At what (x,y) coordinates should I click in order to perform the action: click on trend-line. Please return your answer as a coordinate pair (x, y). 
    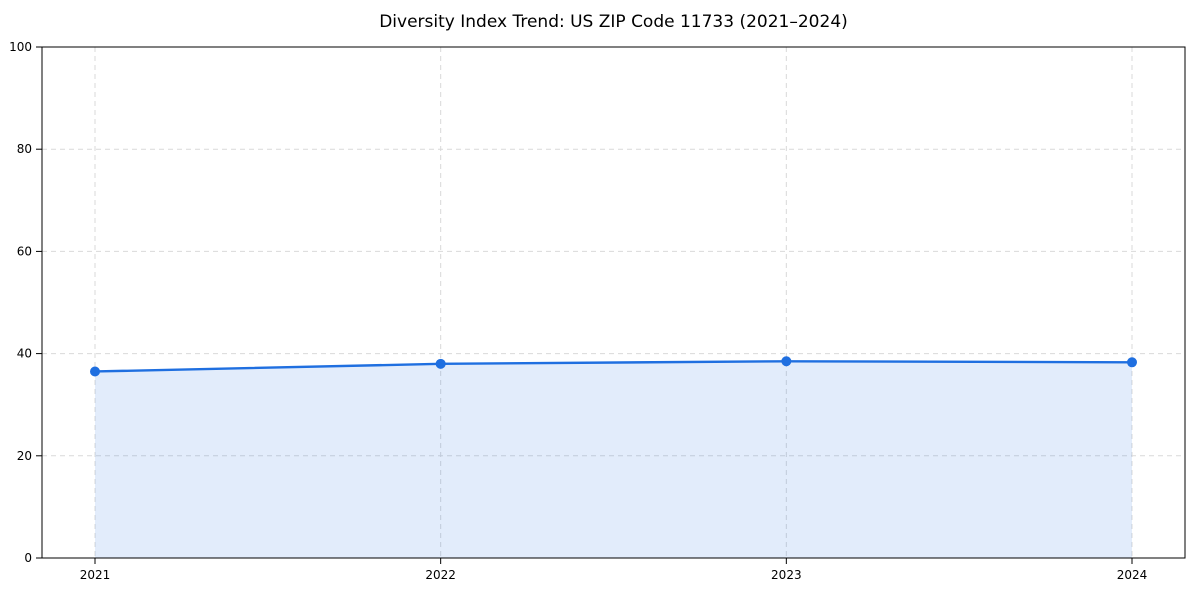
    Looking at the image, I should click on (613, 366).